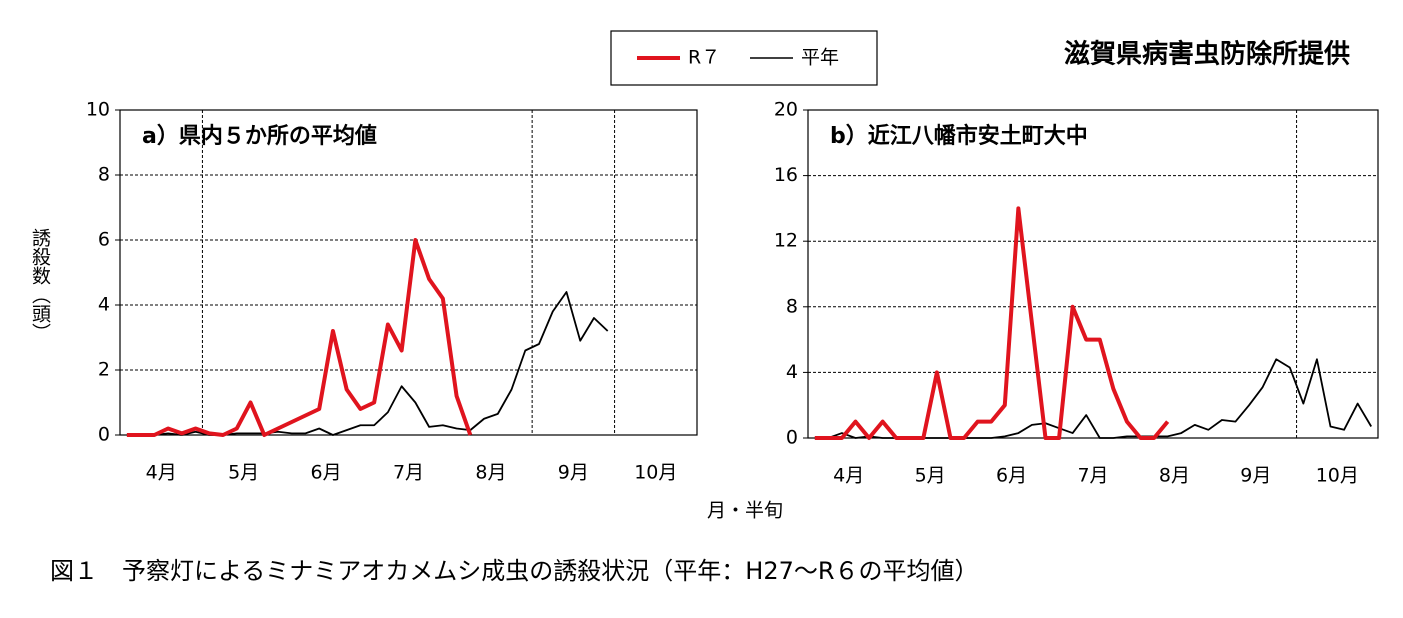 This screenshot has height=618, width=1403. I want to click on y-tick-label: 12, so click(786, 241).